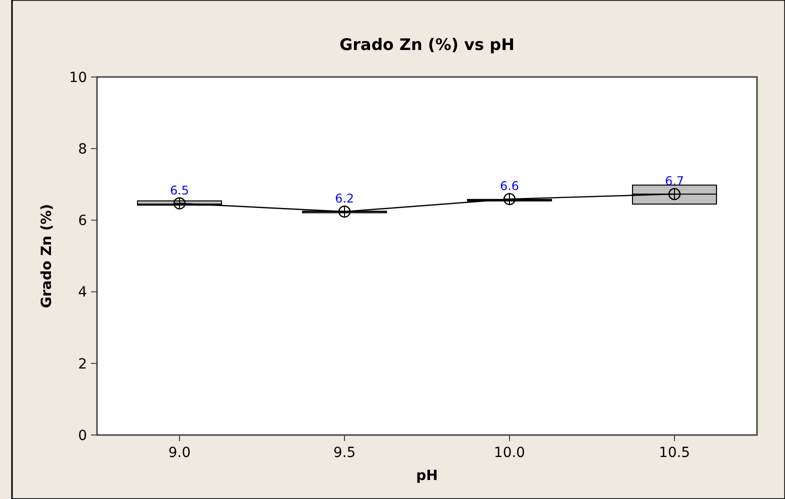  I want to click on x-tick-label: 10.0, so click(510, 453).